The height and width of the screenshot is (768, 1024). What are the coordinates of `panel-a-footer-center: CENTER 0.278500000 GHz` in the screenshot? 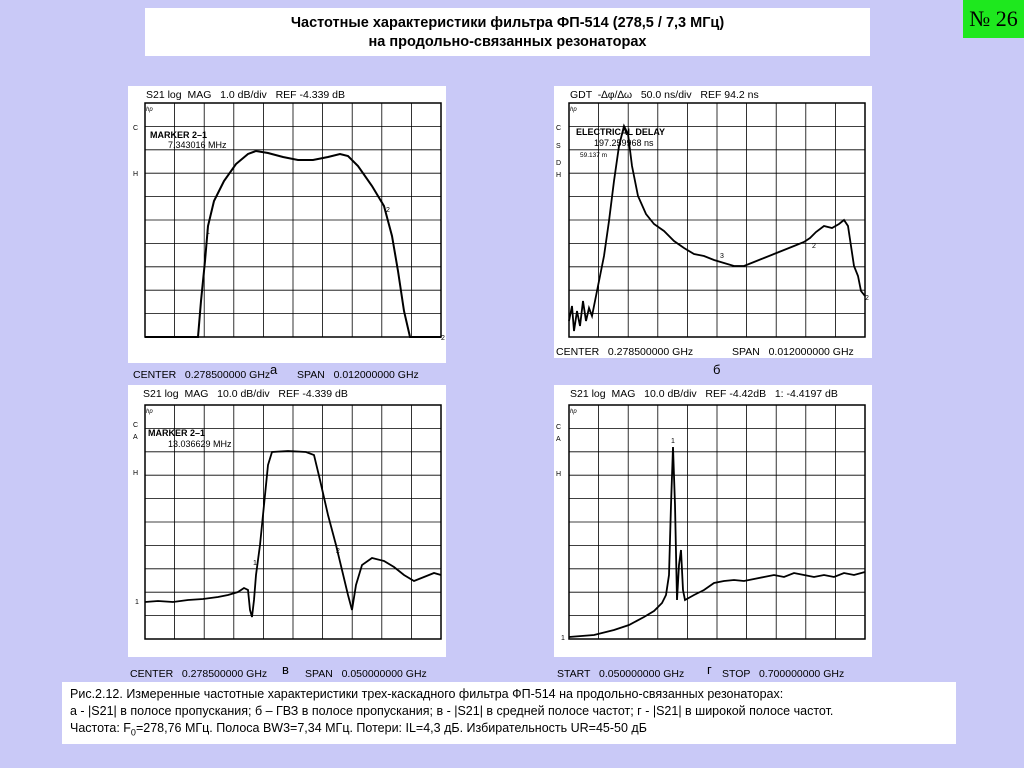 It's located at (202, 375).